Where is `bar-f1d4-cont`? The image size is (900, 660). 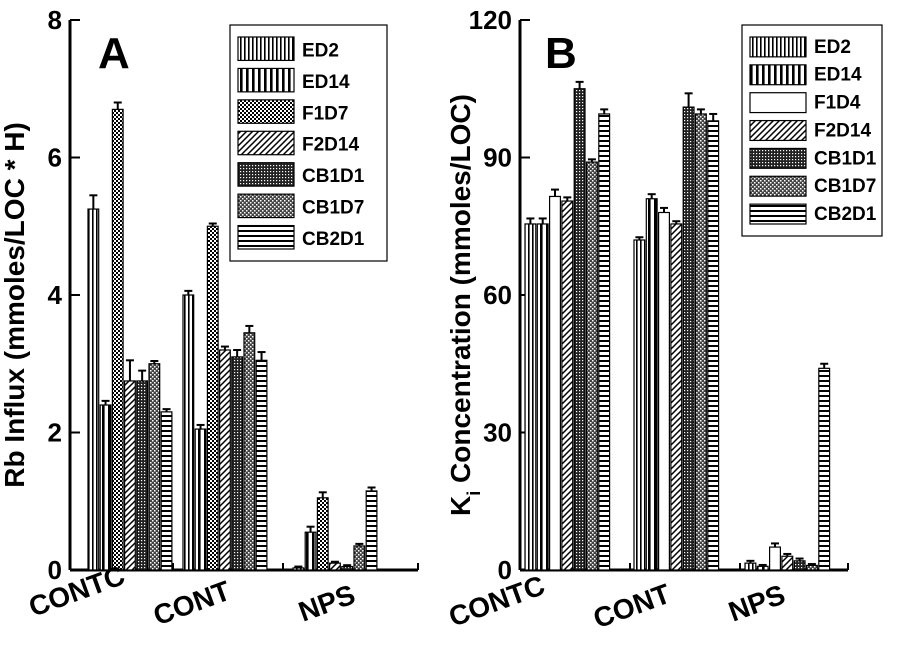
bar-f1d4-cont is located at coordinates (663, 391).